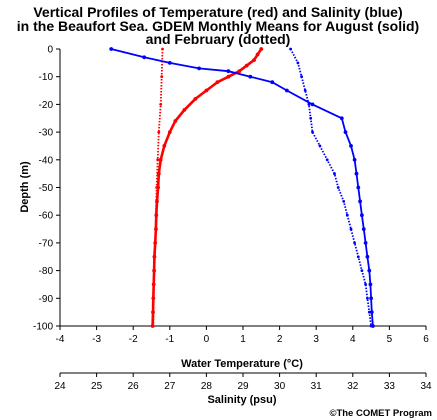  What do you see at coordinates (380, 413) in the screenshot?
I see `credit-text: ©The COMET Program` at bounding box center [380, 413].